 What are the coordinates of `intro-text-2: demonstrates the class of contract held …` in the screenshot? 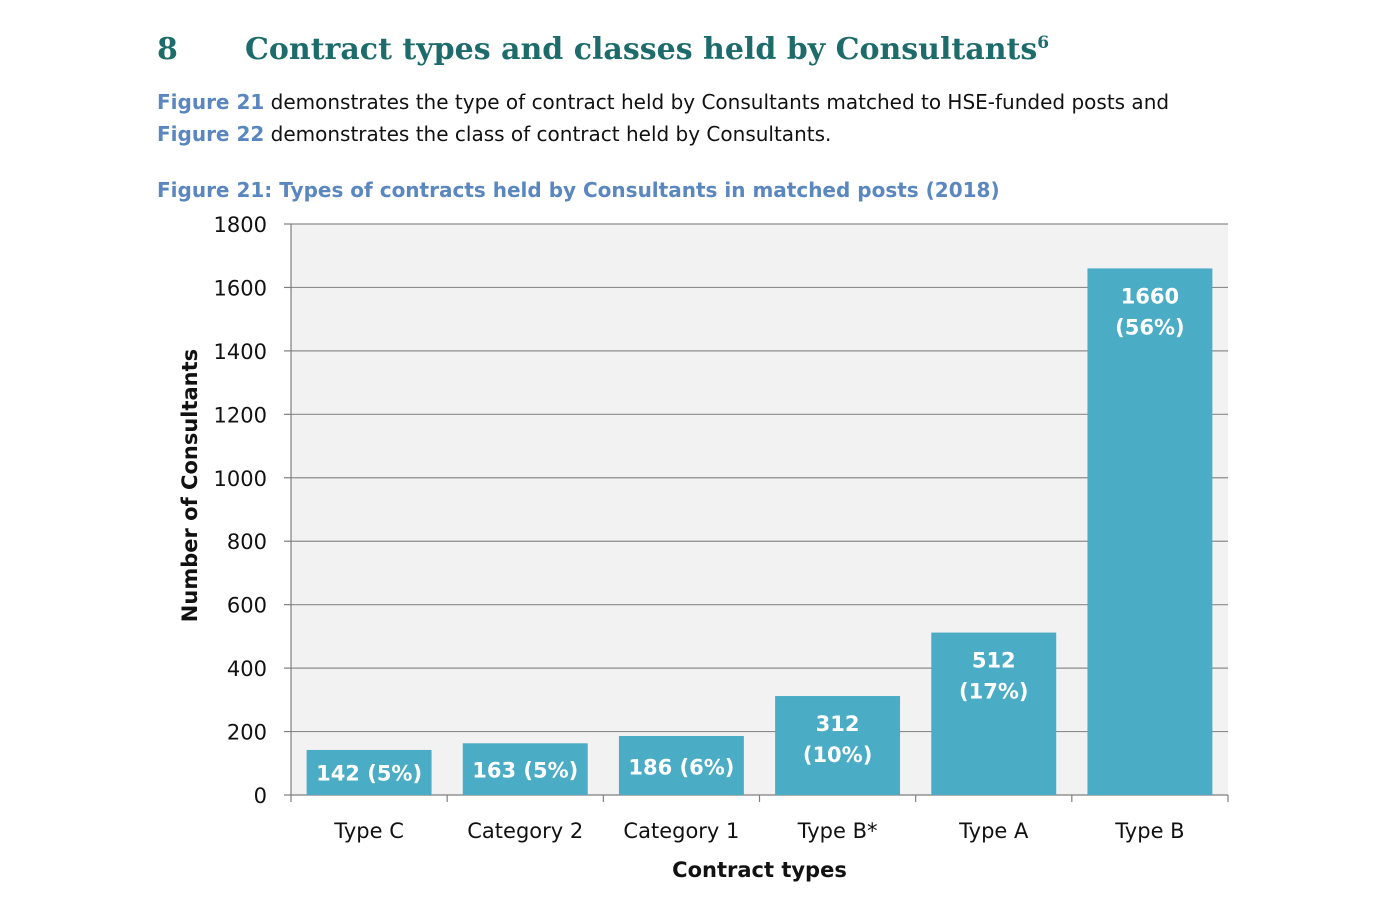 It's located at (548, 134).